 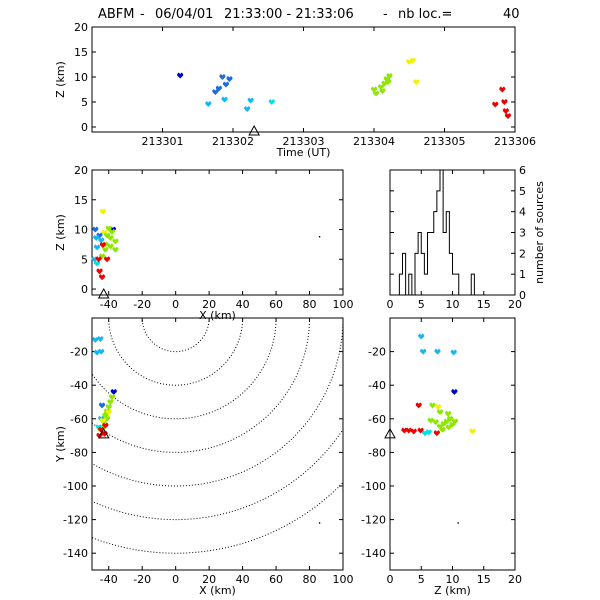 What do you see at coordinates (254, 130) in the screenshot?
I see `time_height-station-marker` at bounding box center [254, 130].